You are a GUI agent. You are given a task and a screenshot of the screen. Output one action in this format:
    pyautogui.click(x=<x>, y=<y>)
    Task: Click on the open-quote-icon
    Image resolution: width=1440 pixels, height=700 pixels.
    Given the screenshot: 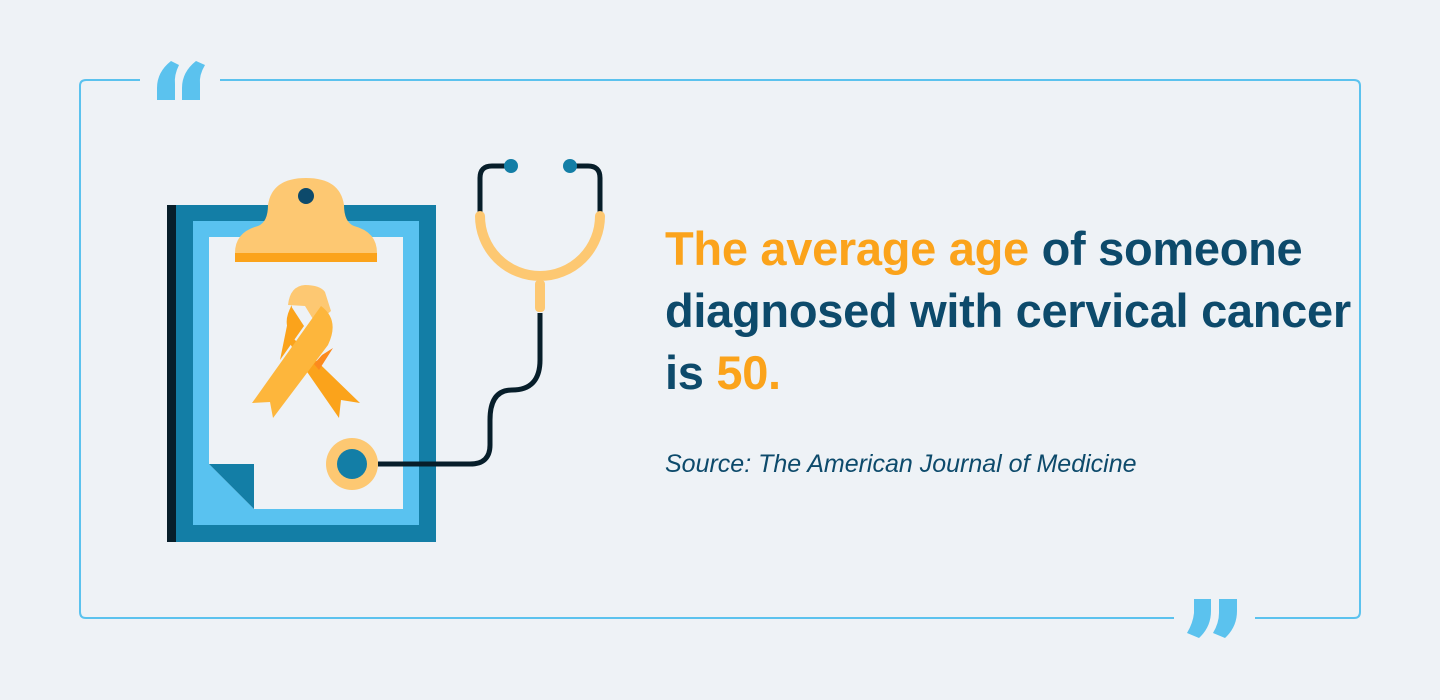 What is the action you would take?
    pyautogui.click(x=181, y=80)
    